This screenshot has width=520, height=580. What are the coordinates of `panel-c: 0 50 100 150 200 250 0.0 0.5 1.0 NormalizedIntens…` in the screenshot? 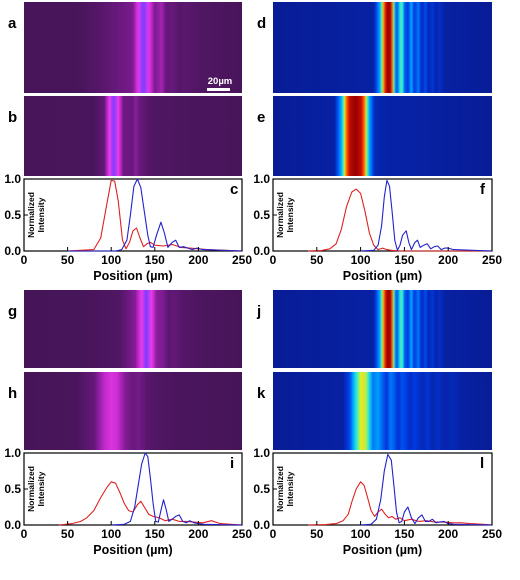 It's located at (128, 227).